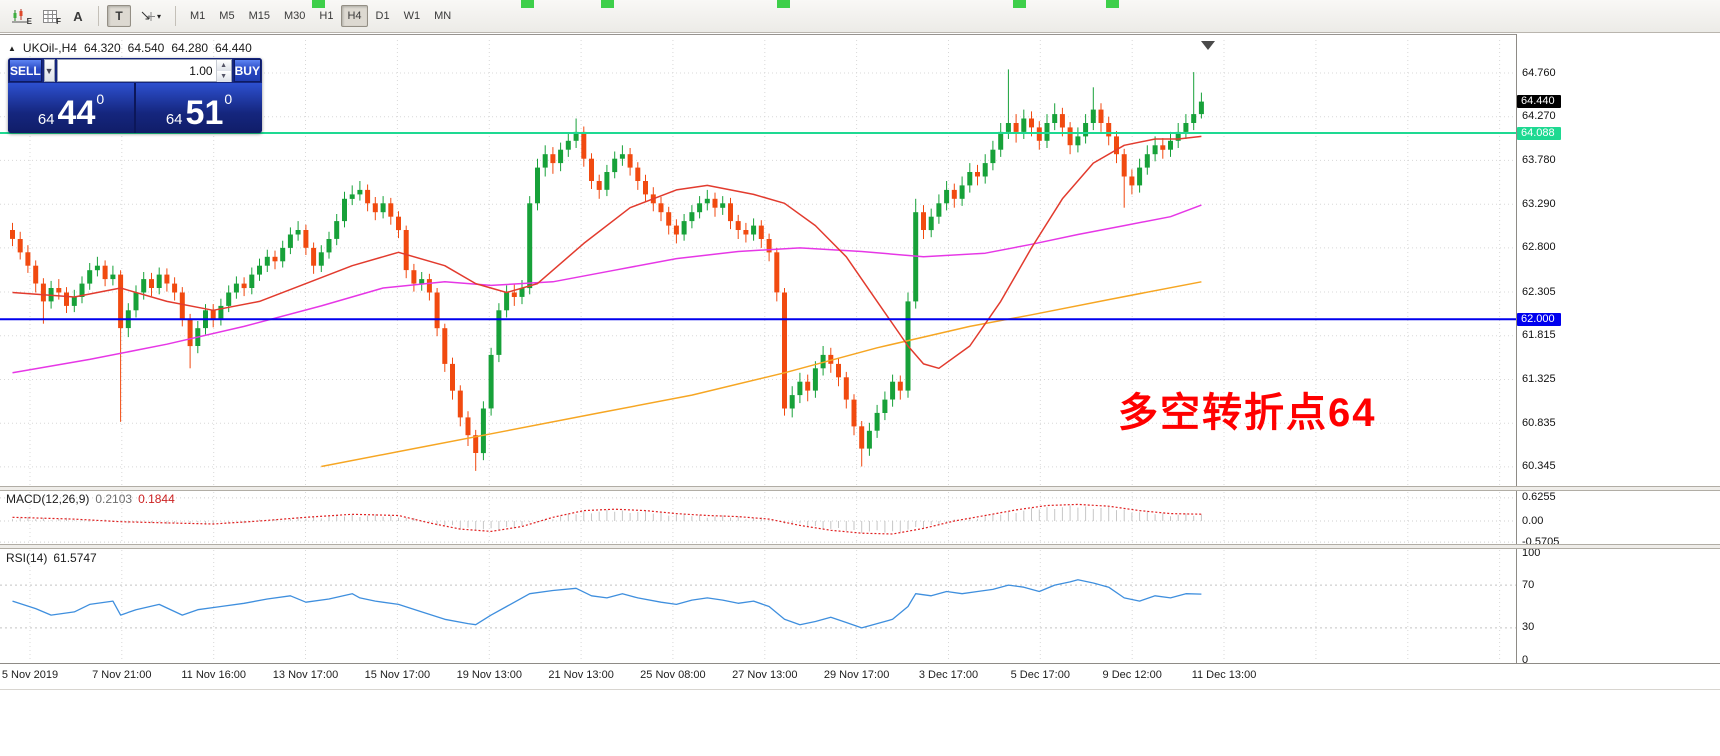  I want to click on sell-price-point: 0, so click(100, 99).